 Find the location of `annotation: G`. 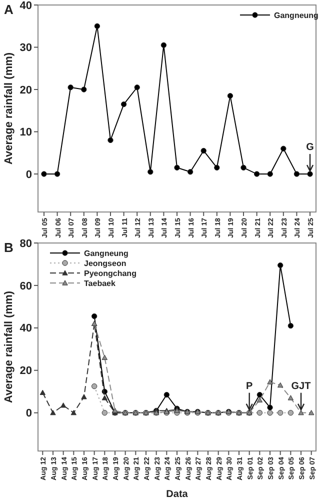

annotation: G is located at coordinates (310, 147).